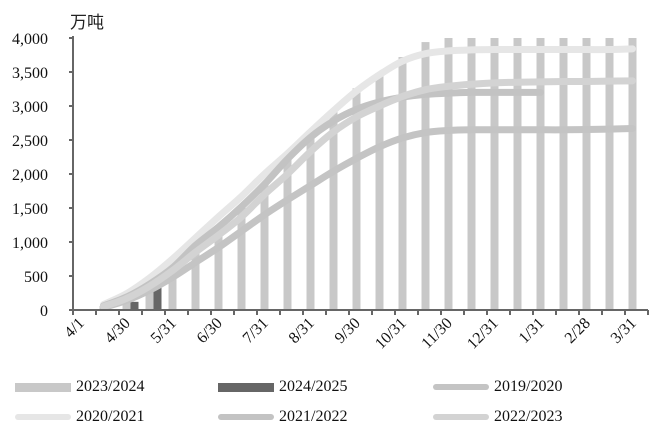 Image resolution: width=660 pixels, height=439 pixels. Describe the element at coordinates (36, 277) in the screenshot. I see `y-tick-label: 500` at that location.